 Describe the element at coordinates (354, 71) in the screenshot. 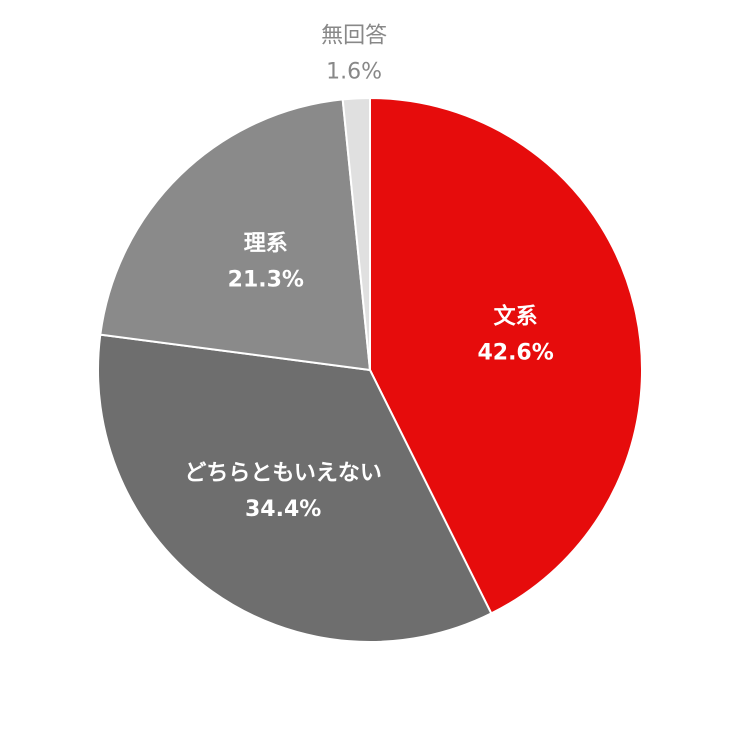

I see `slice-value: 1.6%` at that location.